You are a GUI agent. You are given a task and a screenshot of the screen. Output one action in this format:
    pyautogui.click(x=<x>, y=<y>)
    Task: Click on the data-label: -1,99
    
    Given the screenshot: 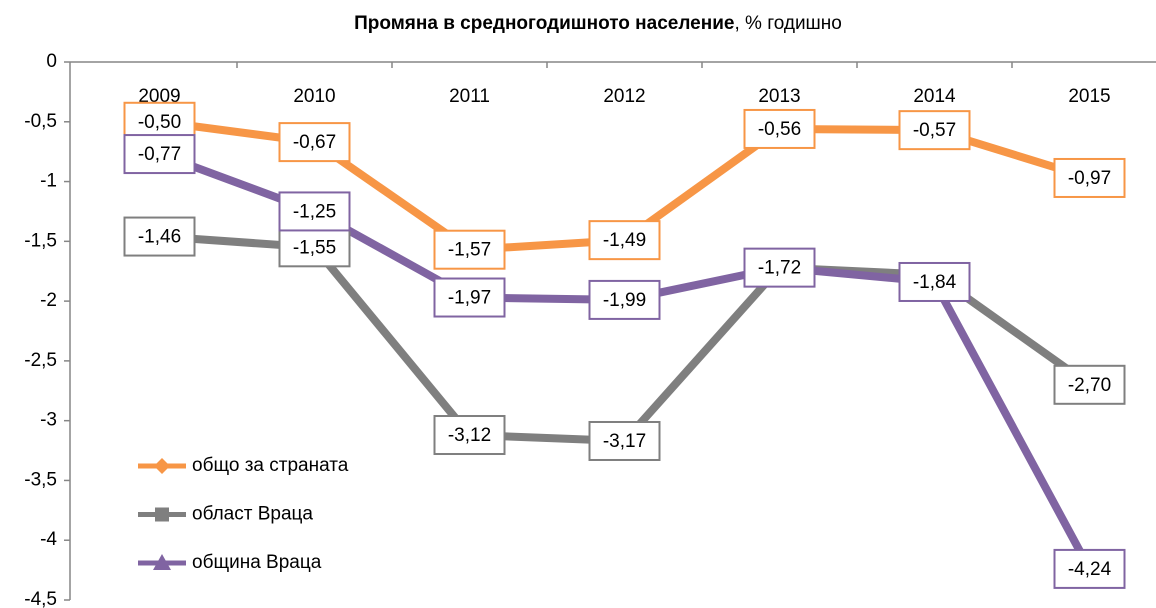 What is the action you would take?
    pyautogui.click(x=624, y=300)
    